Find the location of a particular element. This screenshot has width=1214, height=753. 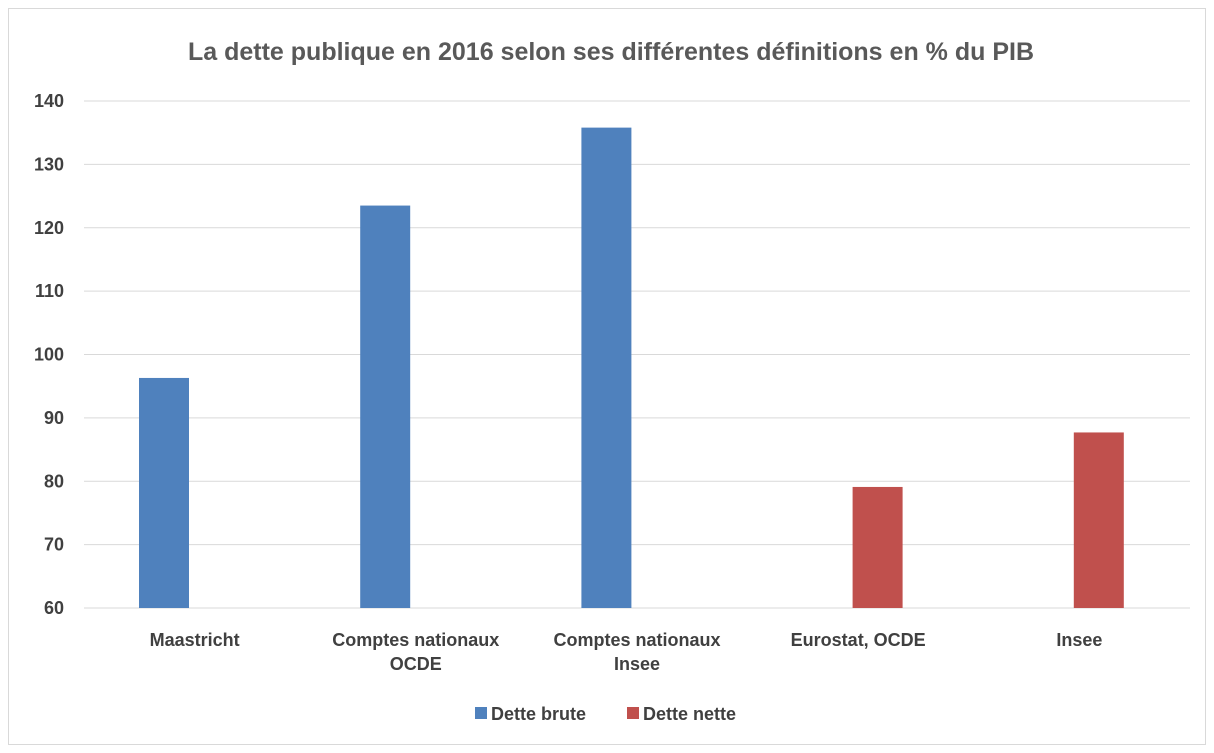

x-category-label: Maastricht is located at coordinates (195, 640).